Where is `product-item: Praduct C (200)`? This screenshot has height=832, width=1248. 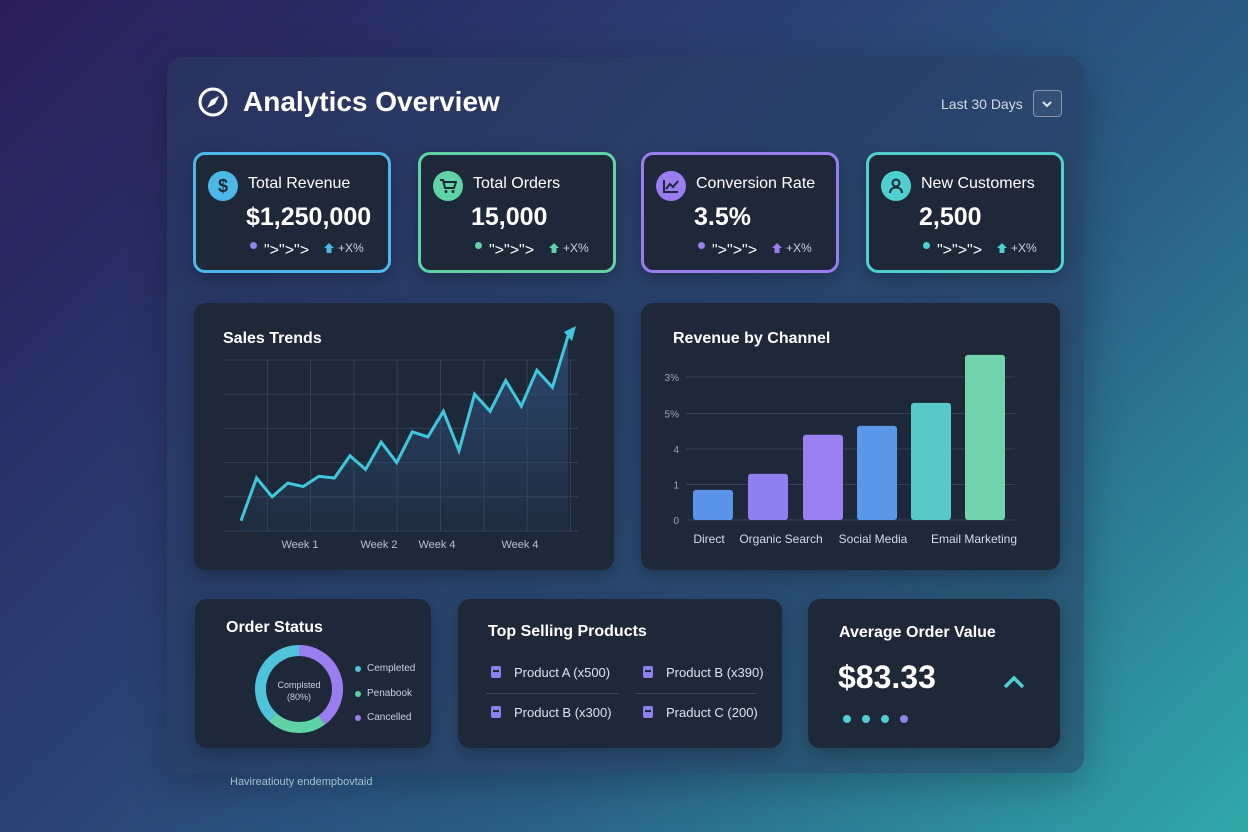 product-item: Praduct C (200) is located at coordinates (699, 712).